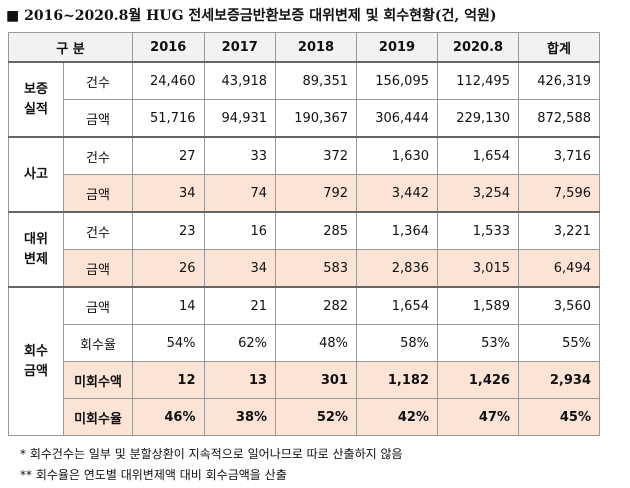 The width and height of the screenshot is (630, 488). Describe the element at coordinates (478, 118) in the screenshot. I see `value-cell: 229,130` at that location.